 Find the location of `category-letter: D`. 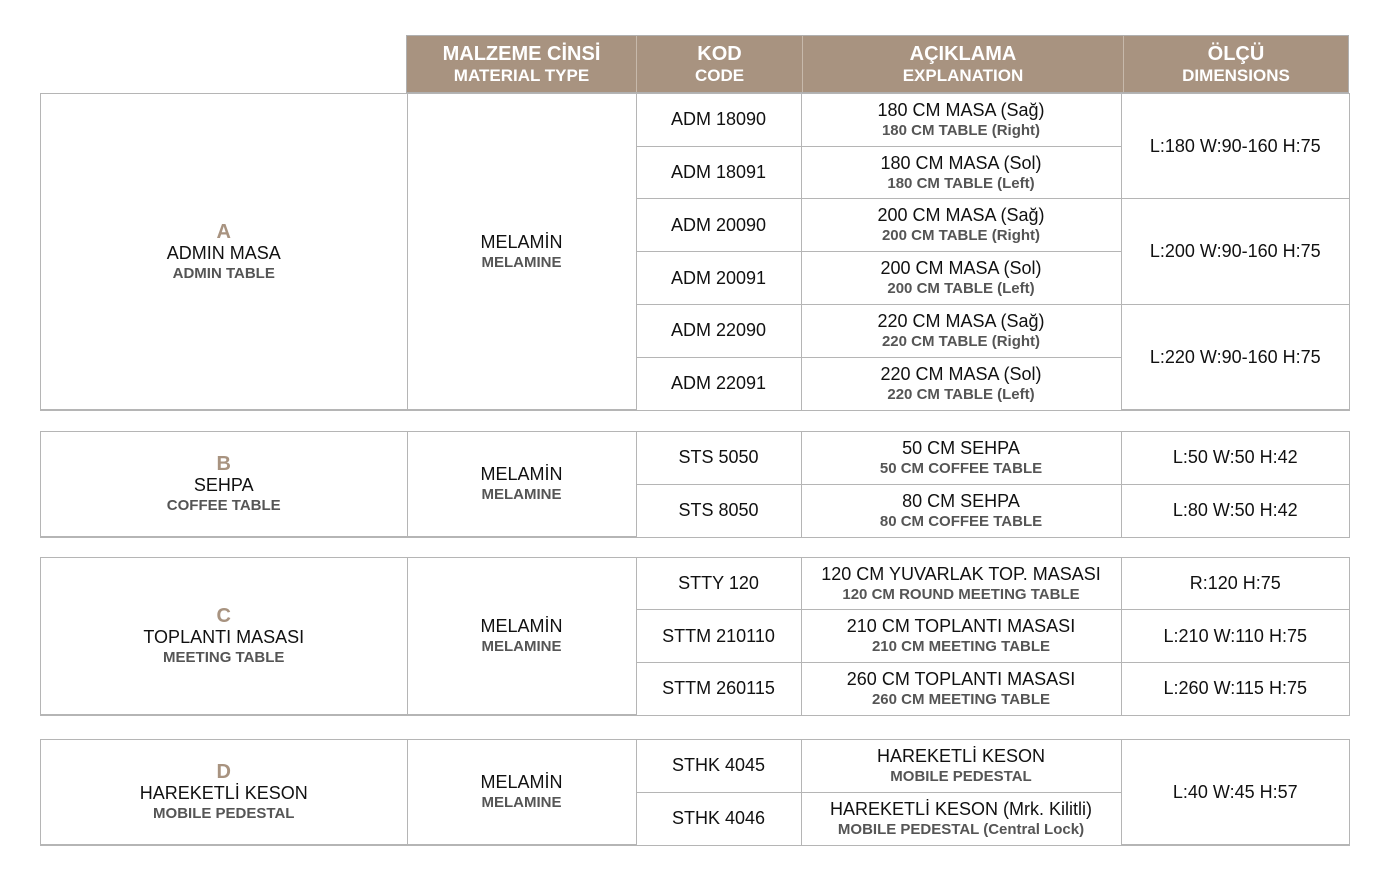

category-letter: D is located at coordinates (223, 772).